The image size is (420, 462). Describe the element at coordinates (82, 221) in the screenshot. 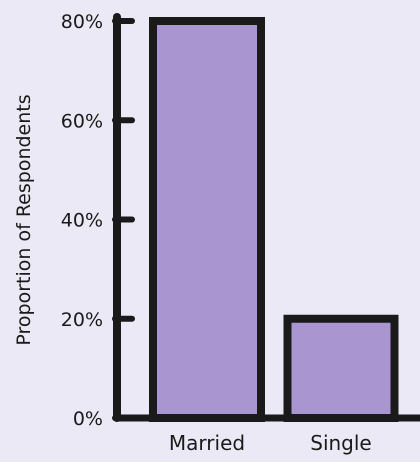

I see `y-tick-label: 40%` at that location.